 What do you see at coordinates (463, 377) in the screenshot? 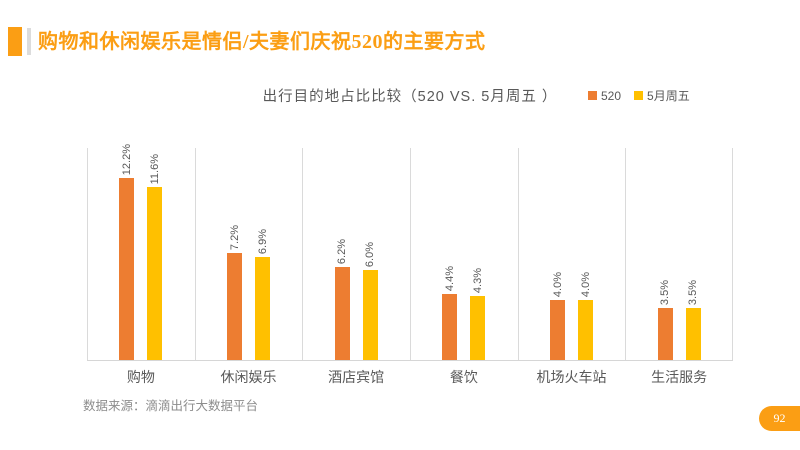
I see `category-label-餐饮: 餐饮` at bounding box center [463, 377].